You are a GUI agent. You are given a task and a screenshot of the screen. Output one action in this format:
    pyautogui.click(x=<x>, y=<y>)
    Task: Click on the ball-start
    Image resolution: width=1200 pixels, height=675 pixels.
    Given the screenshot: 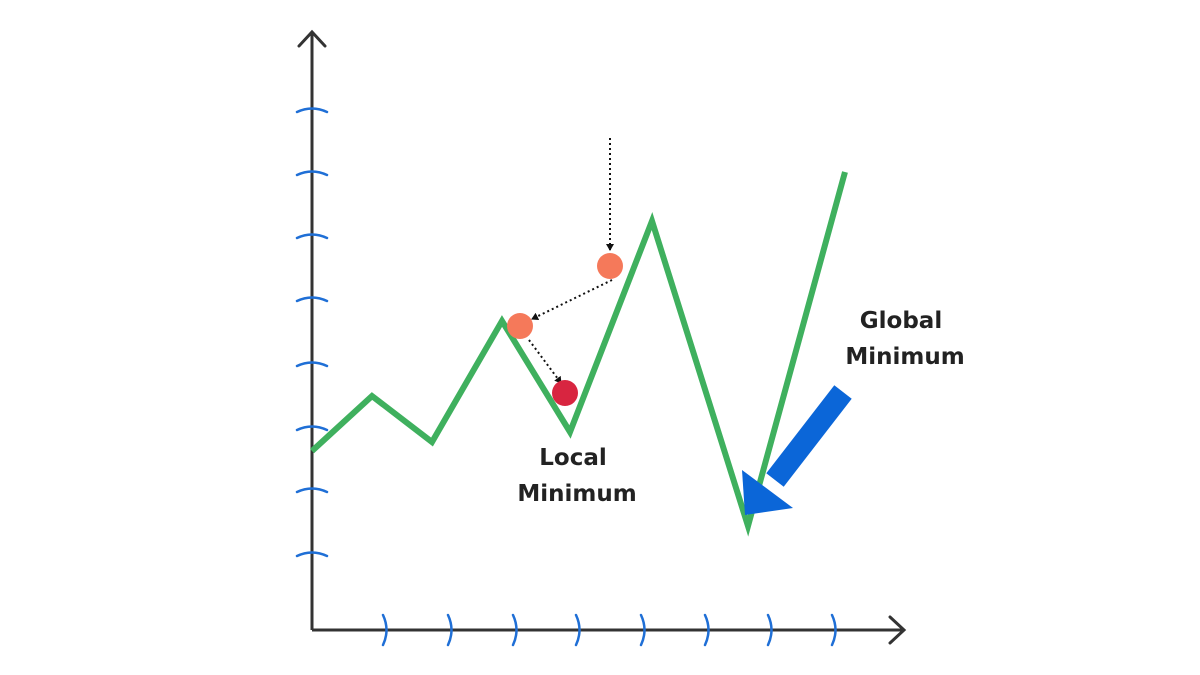 What is the action you would take?
    pyautogui.click(x=610, y=266)
    